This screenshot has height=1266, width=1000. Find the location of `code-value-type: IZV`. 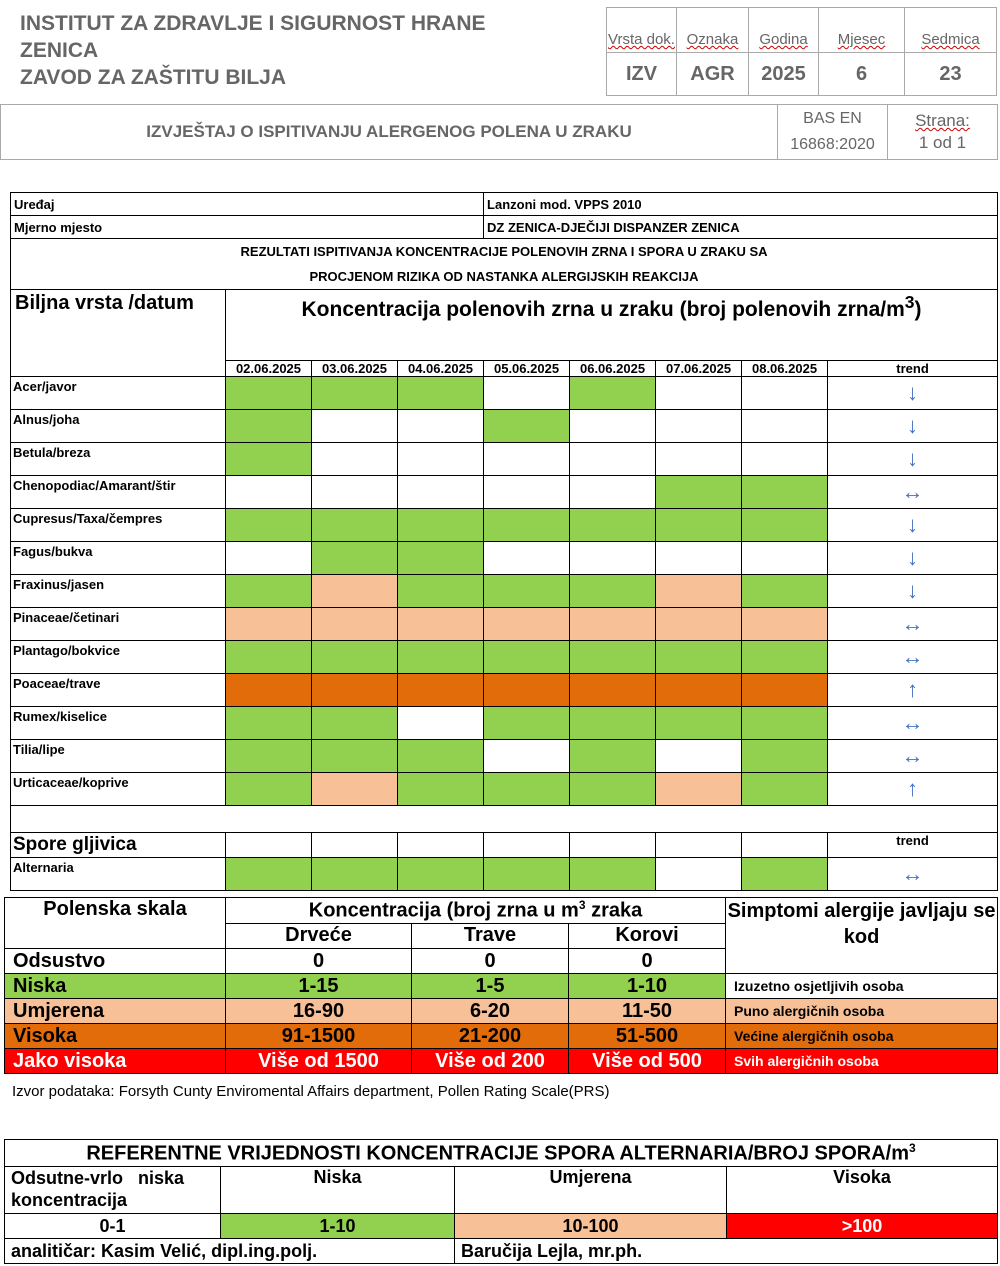

code-value-type: IZV is located at coordinates (641, 74).